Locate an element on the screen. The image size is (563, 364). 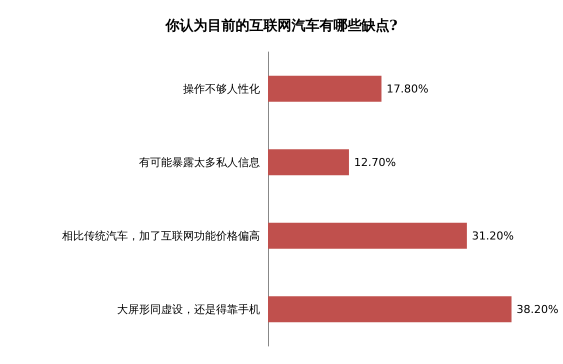
data-label: 38.20% is located at coordinates (537, 309).